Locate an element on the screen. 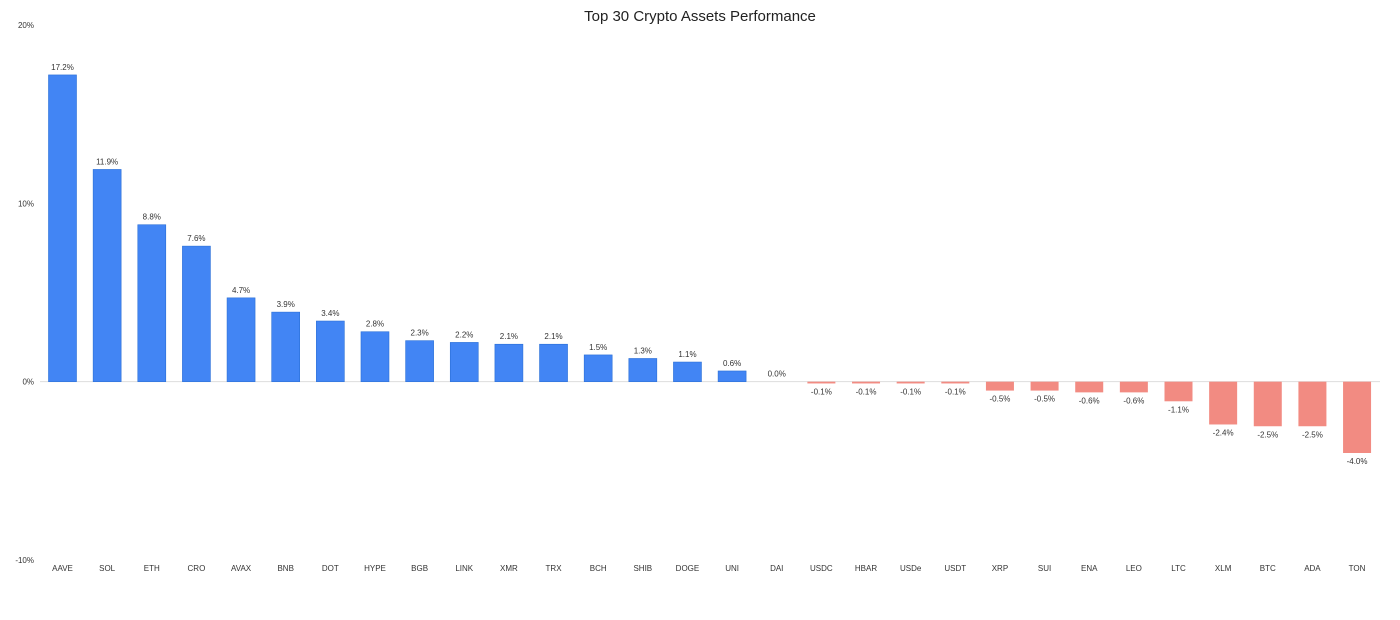  x-tick-label: HYPE is located at coordinates (375, 568).